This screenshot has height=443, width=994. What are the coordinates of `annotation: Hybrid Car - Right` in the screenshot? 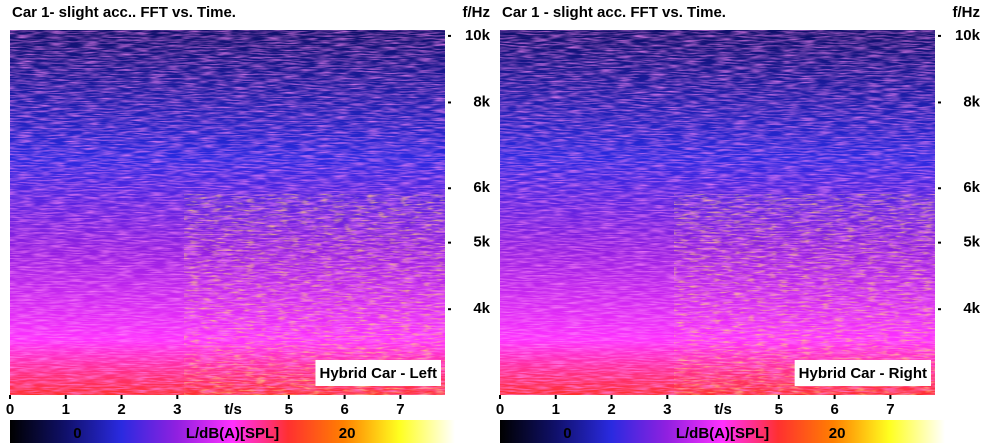 It's located at (862, 373).